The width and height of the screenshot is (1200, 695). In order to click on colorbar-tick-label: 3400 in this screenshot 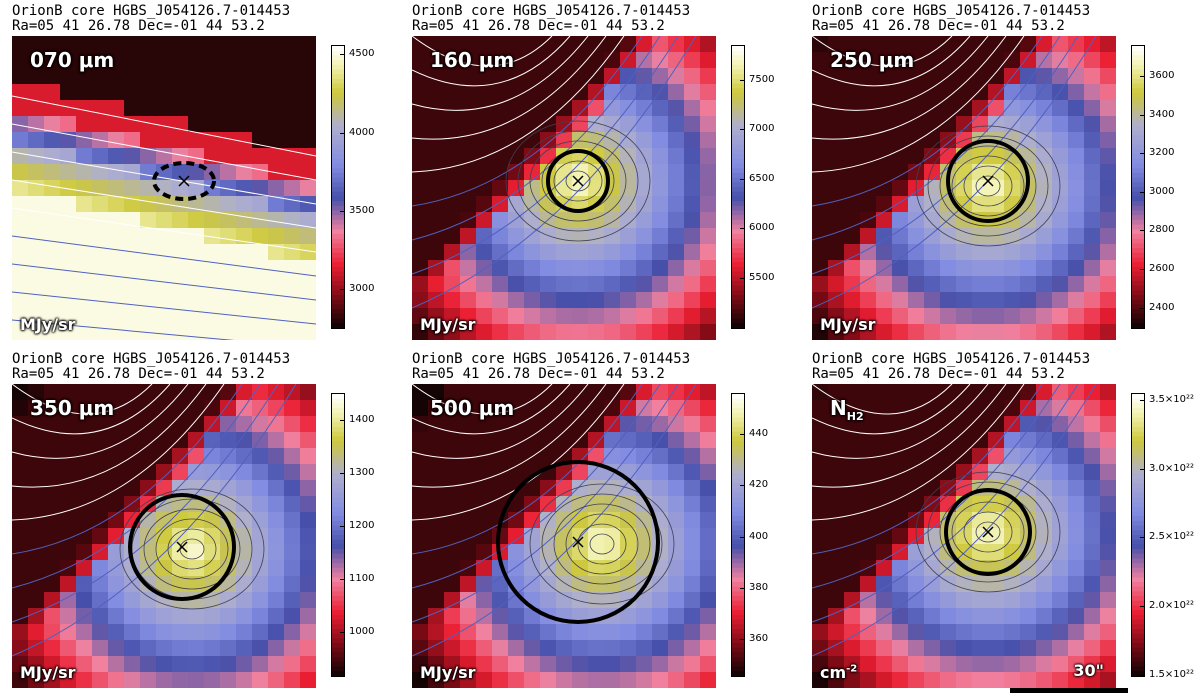, I will do `click(1162, 114)`.